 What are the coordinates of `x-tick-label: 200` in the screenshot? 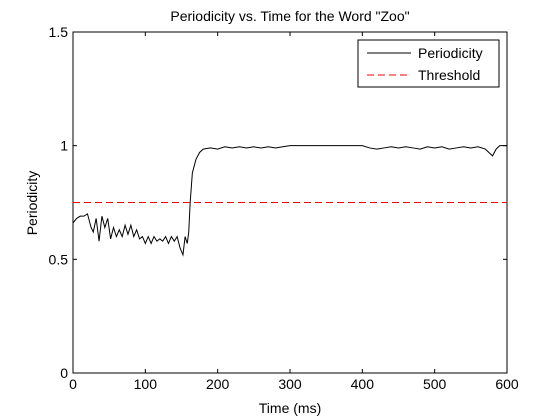 It's located at (218, 384).